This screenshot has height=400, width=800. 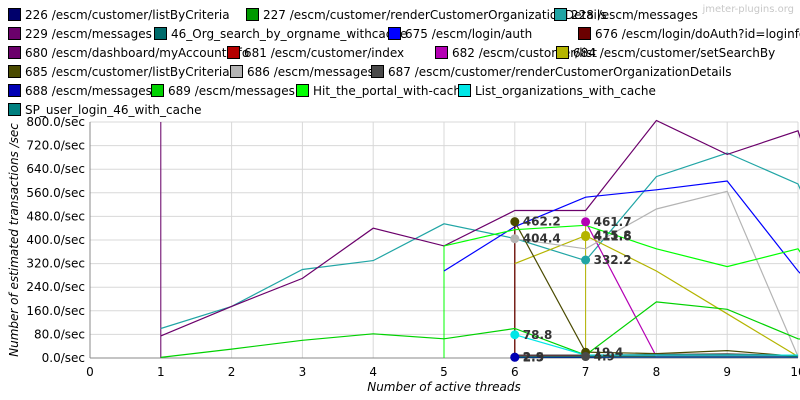 I want to click on legend-label: 680 /escm/dashboard/myAccountInfo, so click(x=137, y=53).